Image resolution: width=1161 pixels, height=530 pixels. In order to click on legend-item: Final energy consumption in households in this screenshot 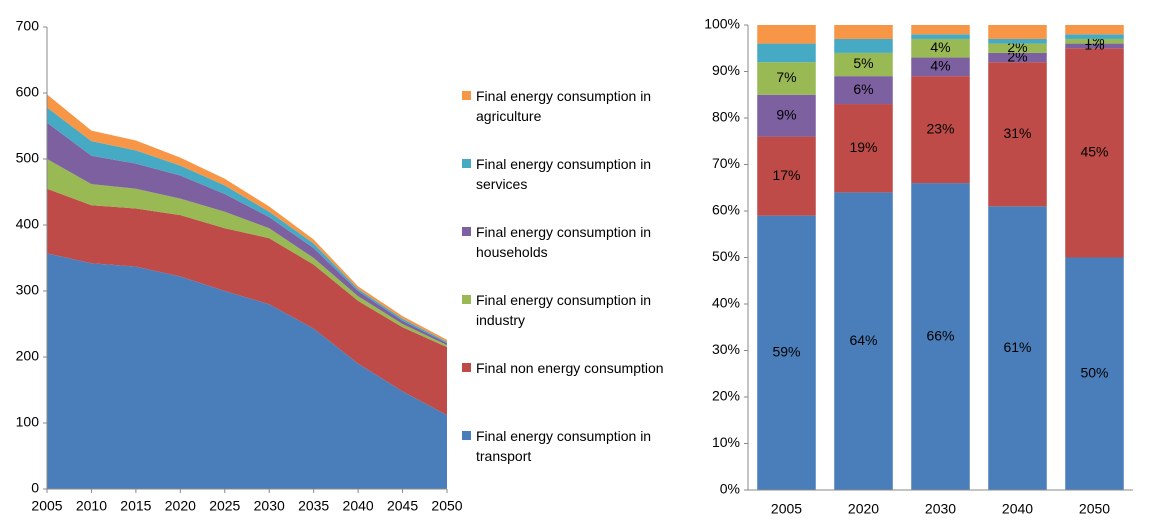, I will do `click(578, 256)`.